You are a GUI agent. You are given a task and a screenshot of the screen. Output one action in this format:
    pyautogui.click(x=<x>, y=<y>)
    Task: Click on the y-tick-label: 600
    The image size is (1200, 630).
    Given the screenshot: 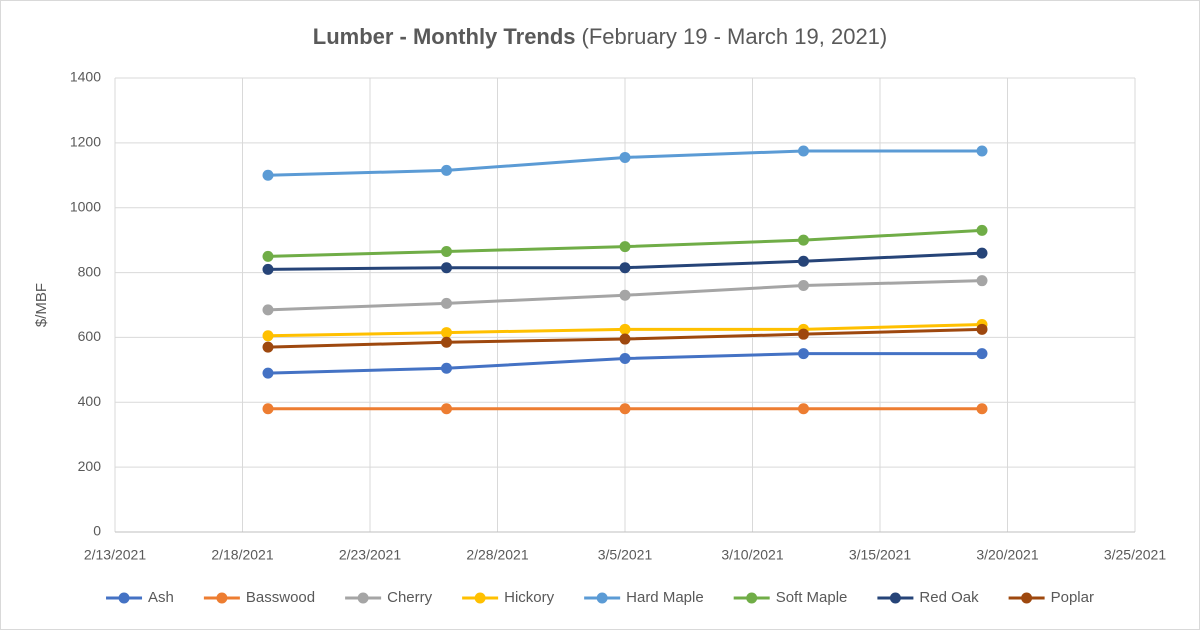 What is the action you would take?
    pyautogui.click(x=90, y=336)
    